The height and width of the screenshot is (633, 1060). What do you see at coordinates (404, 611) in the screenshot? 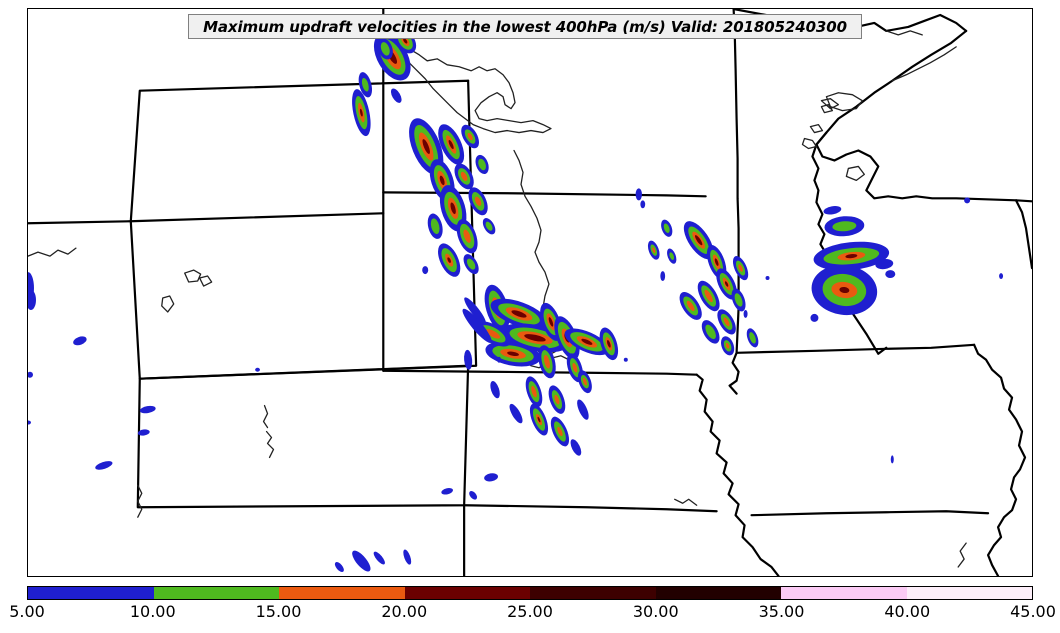
I see `colorbar-tick-20.00: 20.00` at bounding box center [404, 611].